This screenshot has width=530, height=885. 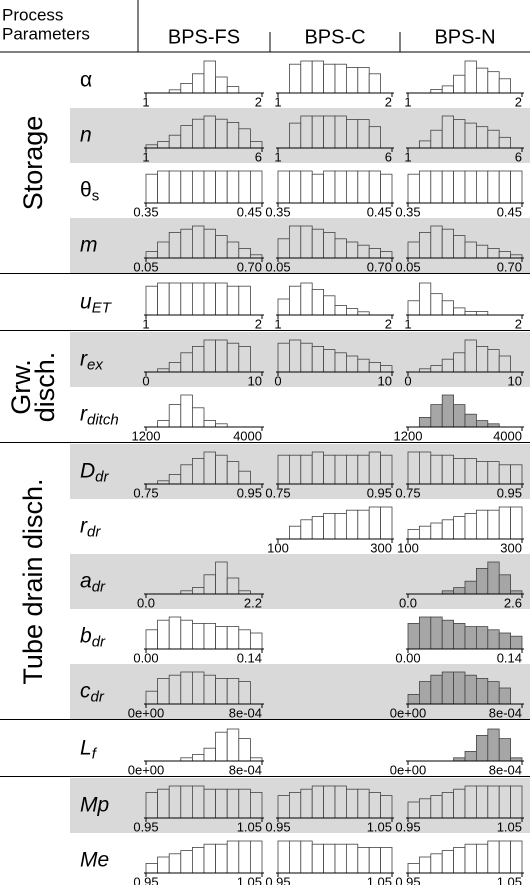 I want to click on parameter-label: uET, so click(x=96, y=303).